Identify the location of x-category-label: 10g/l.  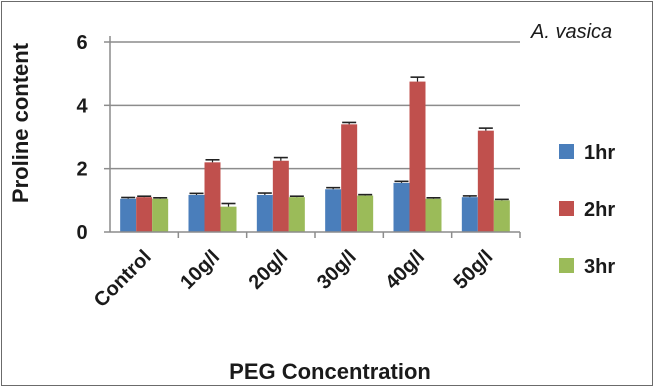
(200, 270).